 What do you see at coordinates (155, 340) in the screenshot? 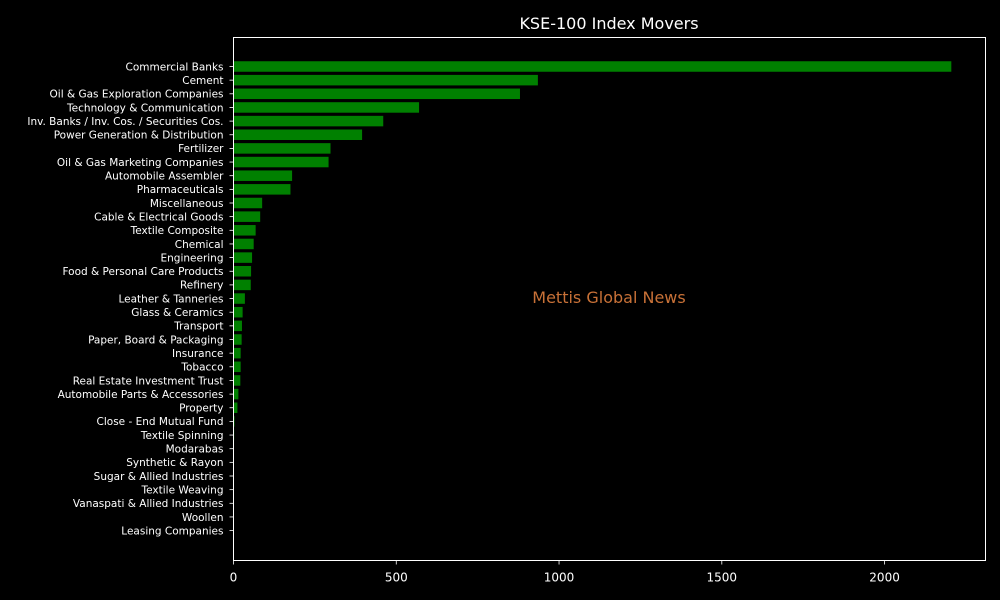
I see `category-label: Paper, Board & Packaging` at bounding box center [155, 340].